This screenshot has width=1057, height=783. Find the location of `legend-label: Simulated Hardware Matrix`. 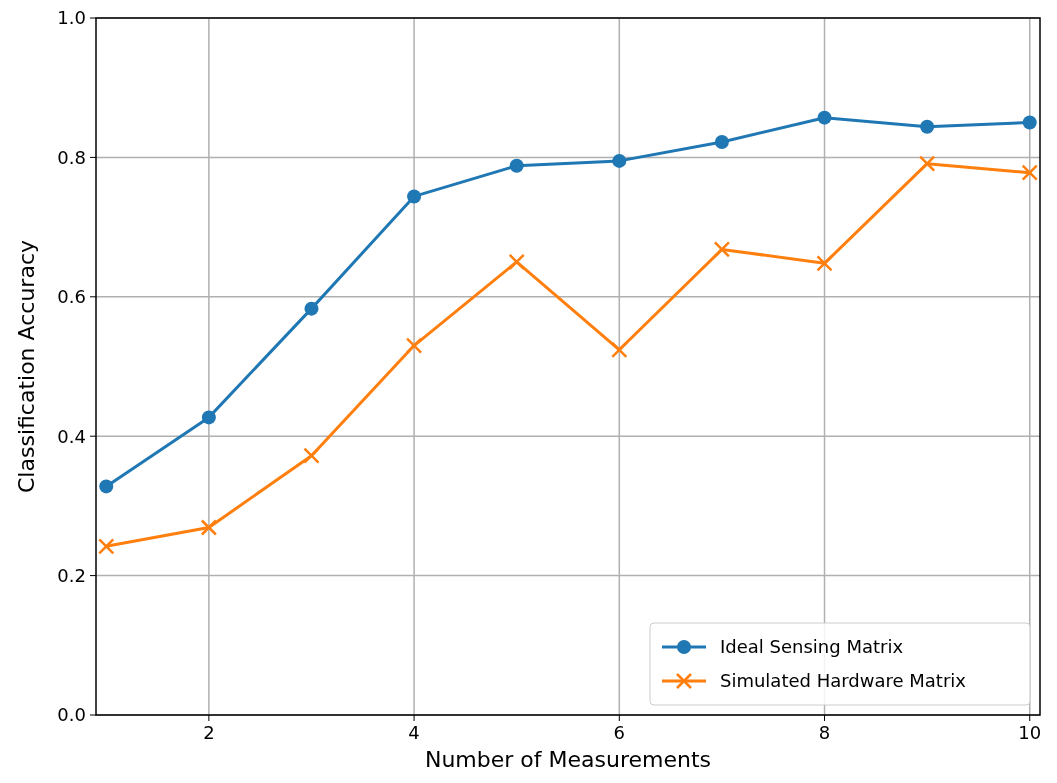

legend-label: Simulated Hardware Matrix is located at coordinates (843, 681).